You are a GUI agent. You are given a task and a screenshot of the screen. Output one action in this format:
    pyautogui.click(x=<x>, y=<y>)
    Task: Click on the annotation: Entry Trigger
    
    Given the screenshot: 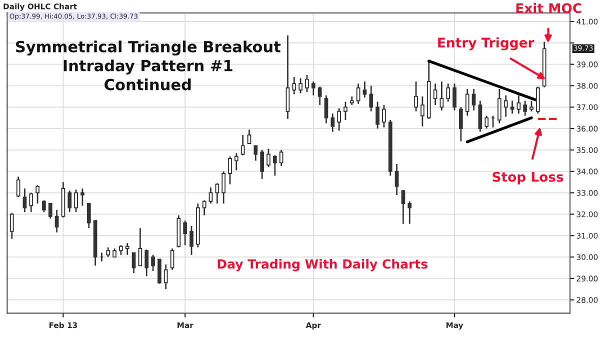 What is the action you would take?
    pyautogui.click(x=486, y=43)
    